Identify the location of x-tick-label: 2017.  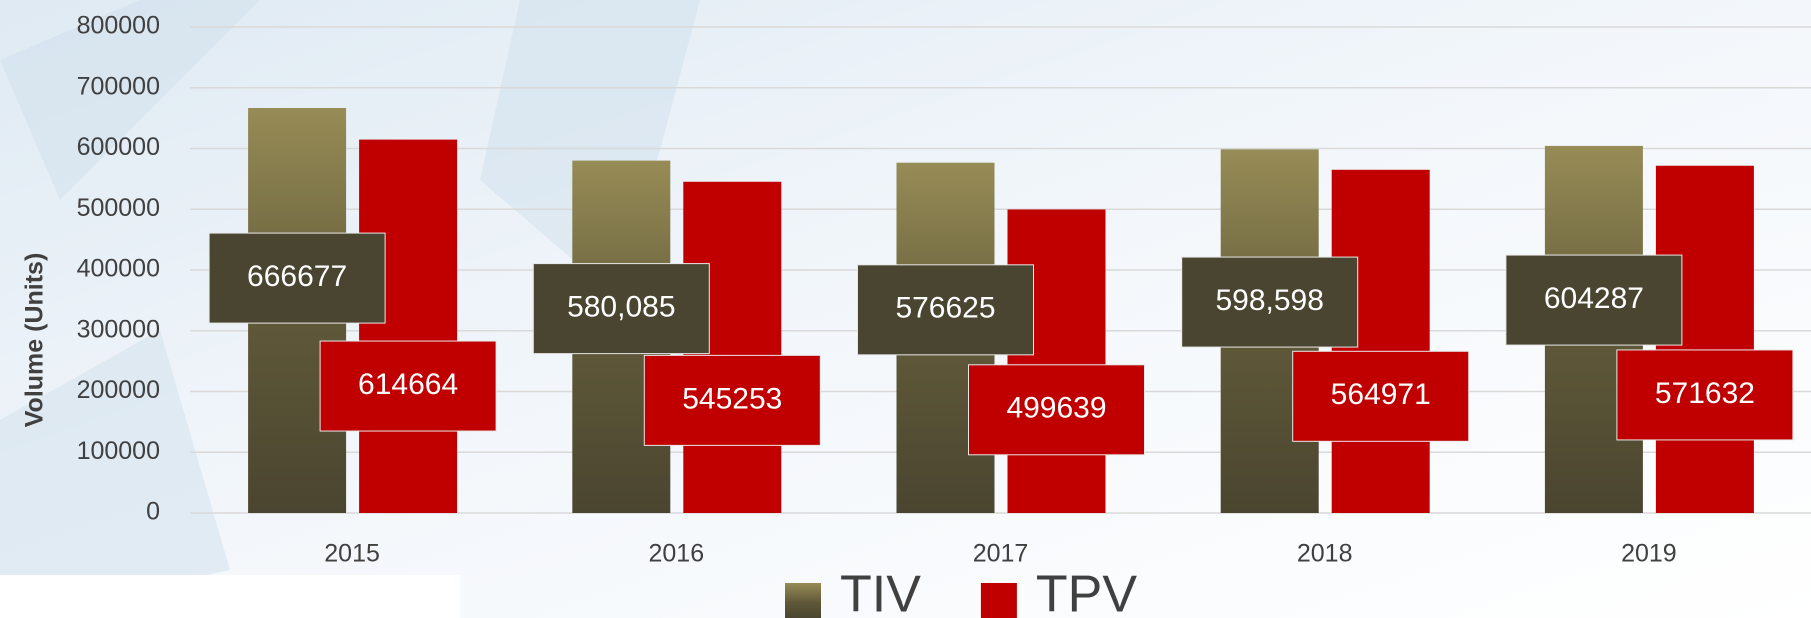
(1001, 554).